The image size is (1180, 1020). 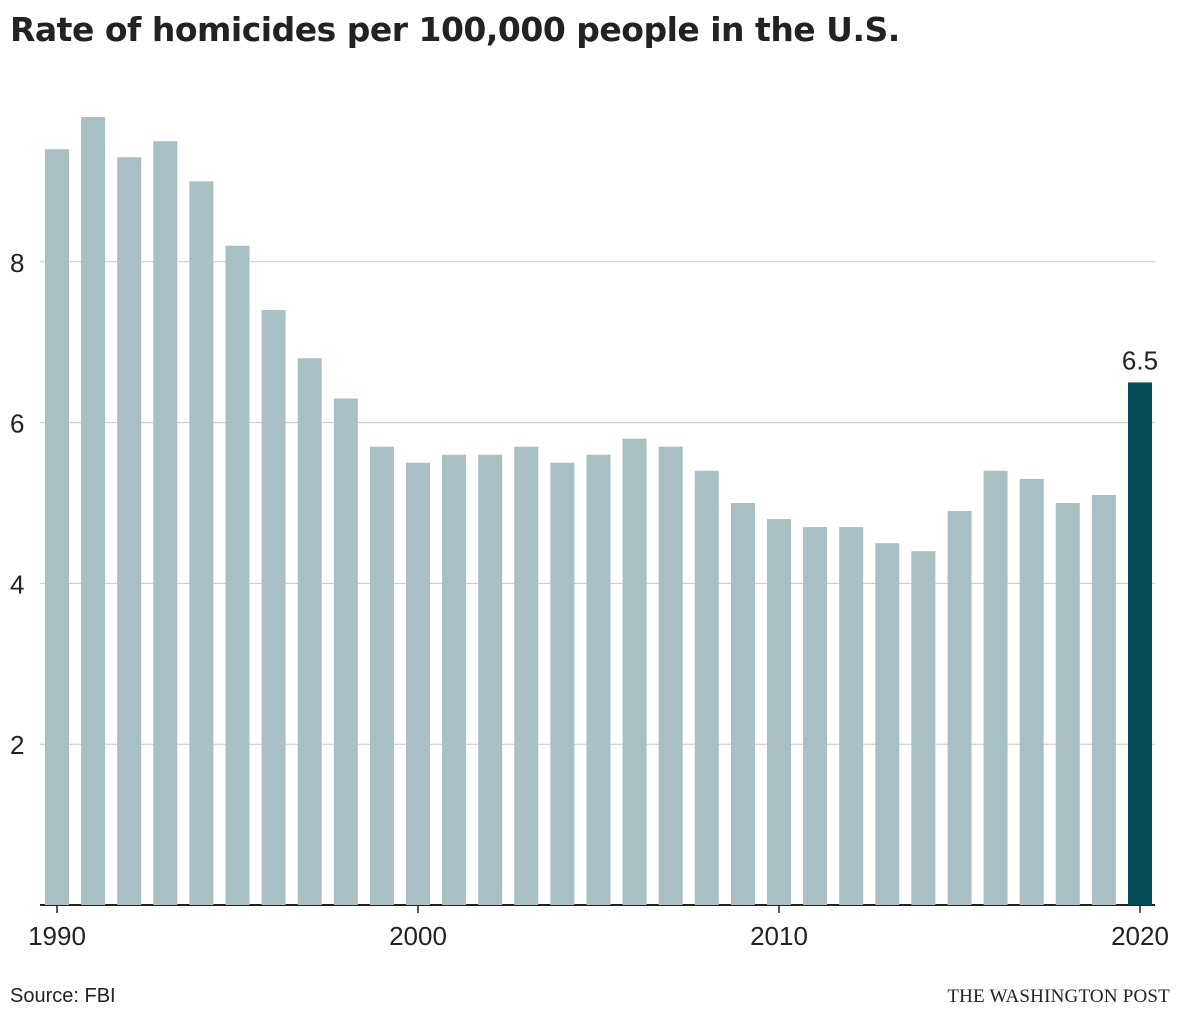 What do you see at coordinates (598, 679) in the screenshot?
I see `bar-2005` at bounding box center [598, 679].